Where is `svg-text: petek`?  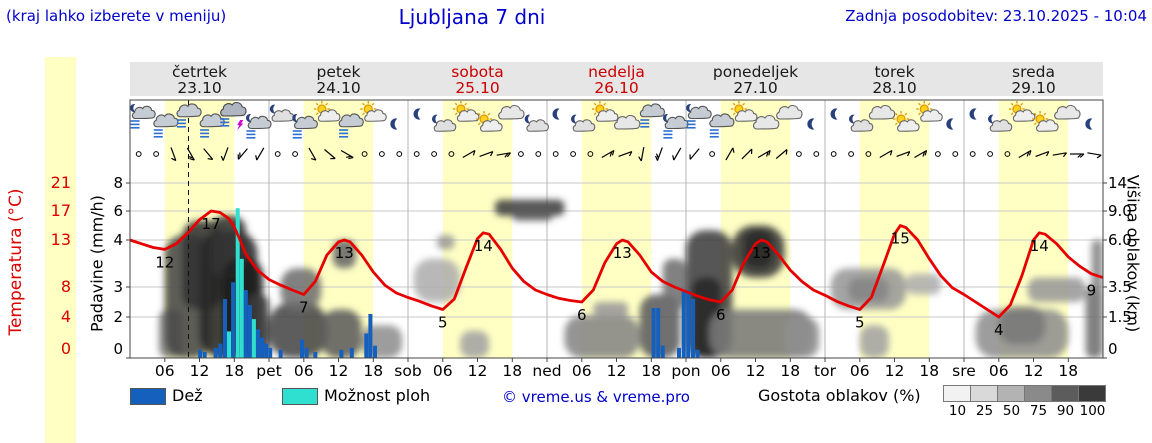
svg-text: petek is located at coordinates (339, 72).